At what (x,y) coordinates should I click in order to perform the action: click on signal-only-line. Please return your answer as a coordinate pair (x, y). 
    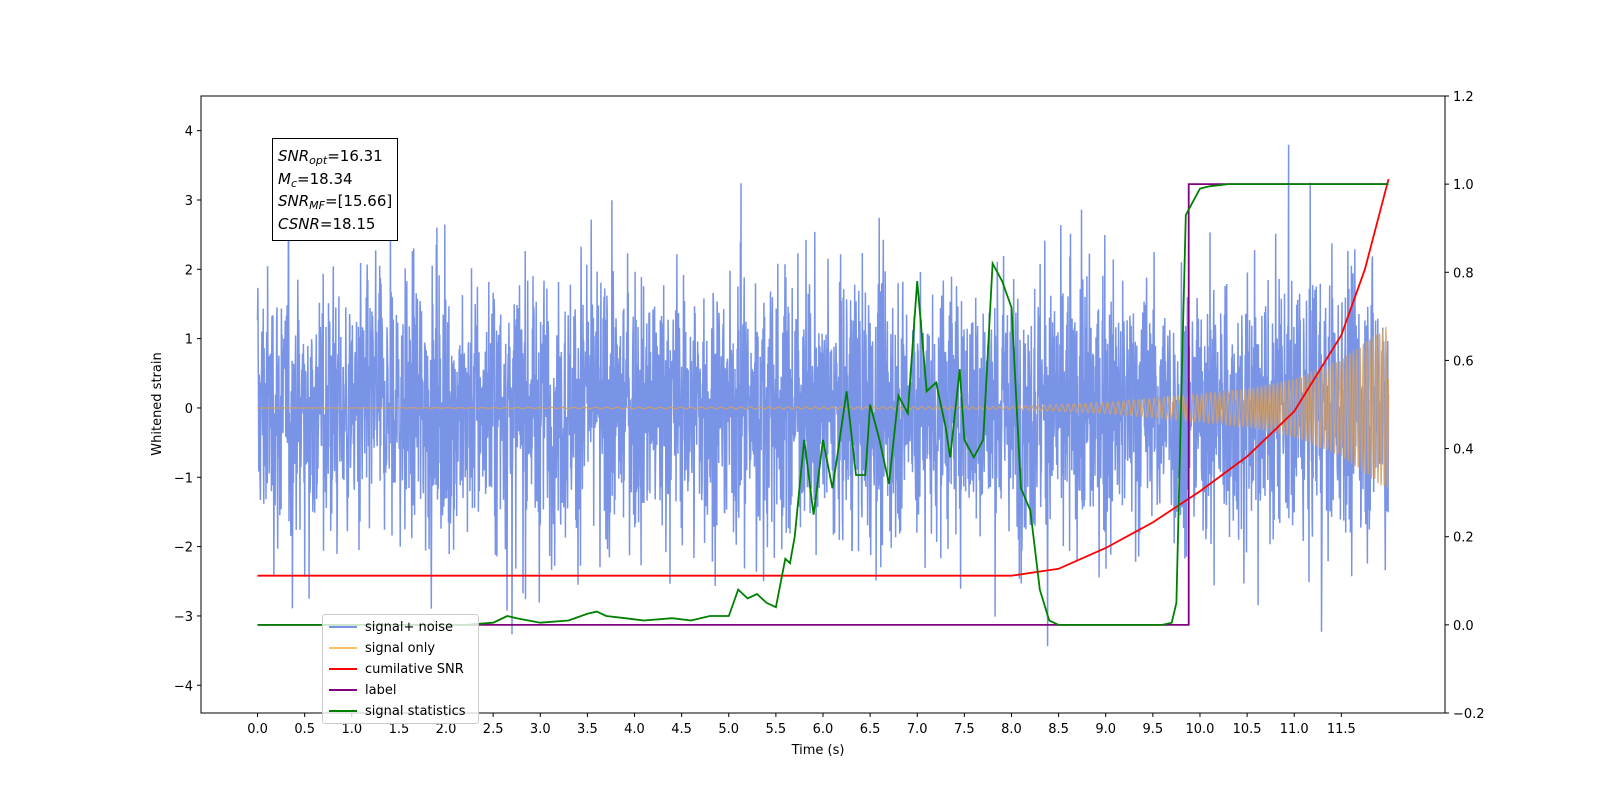
    Looking at the image, I should click on (823, 407).